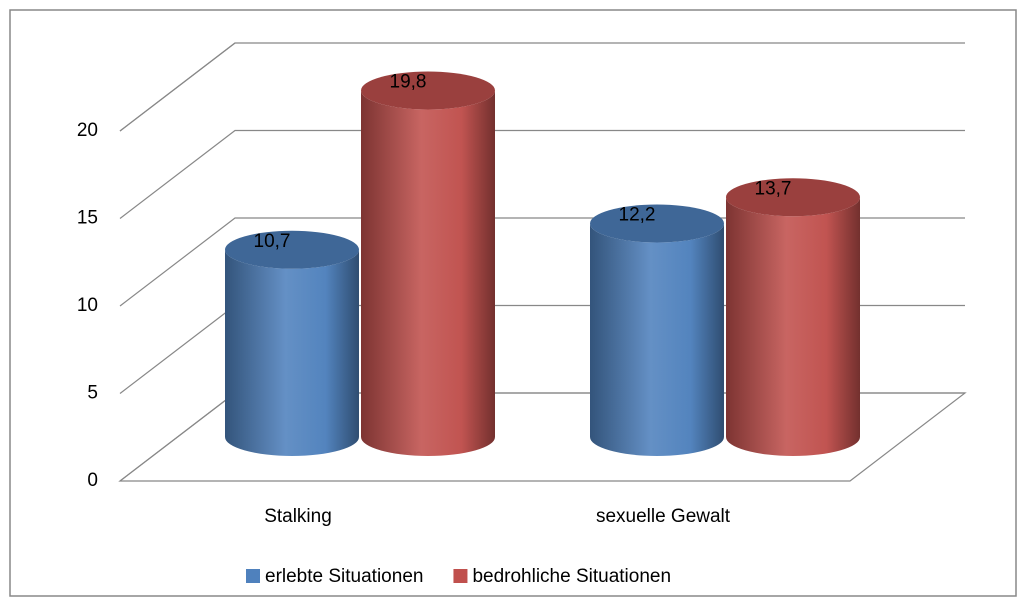  What do you see at coordinates (637, 215) in the screenshot?
I see `data-label: 12,2` at bounding box center [637, 215].